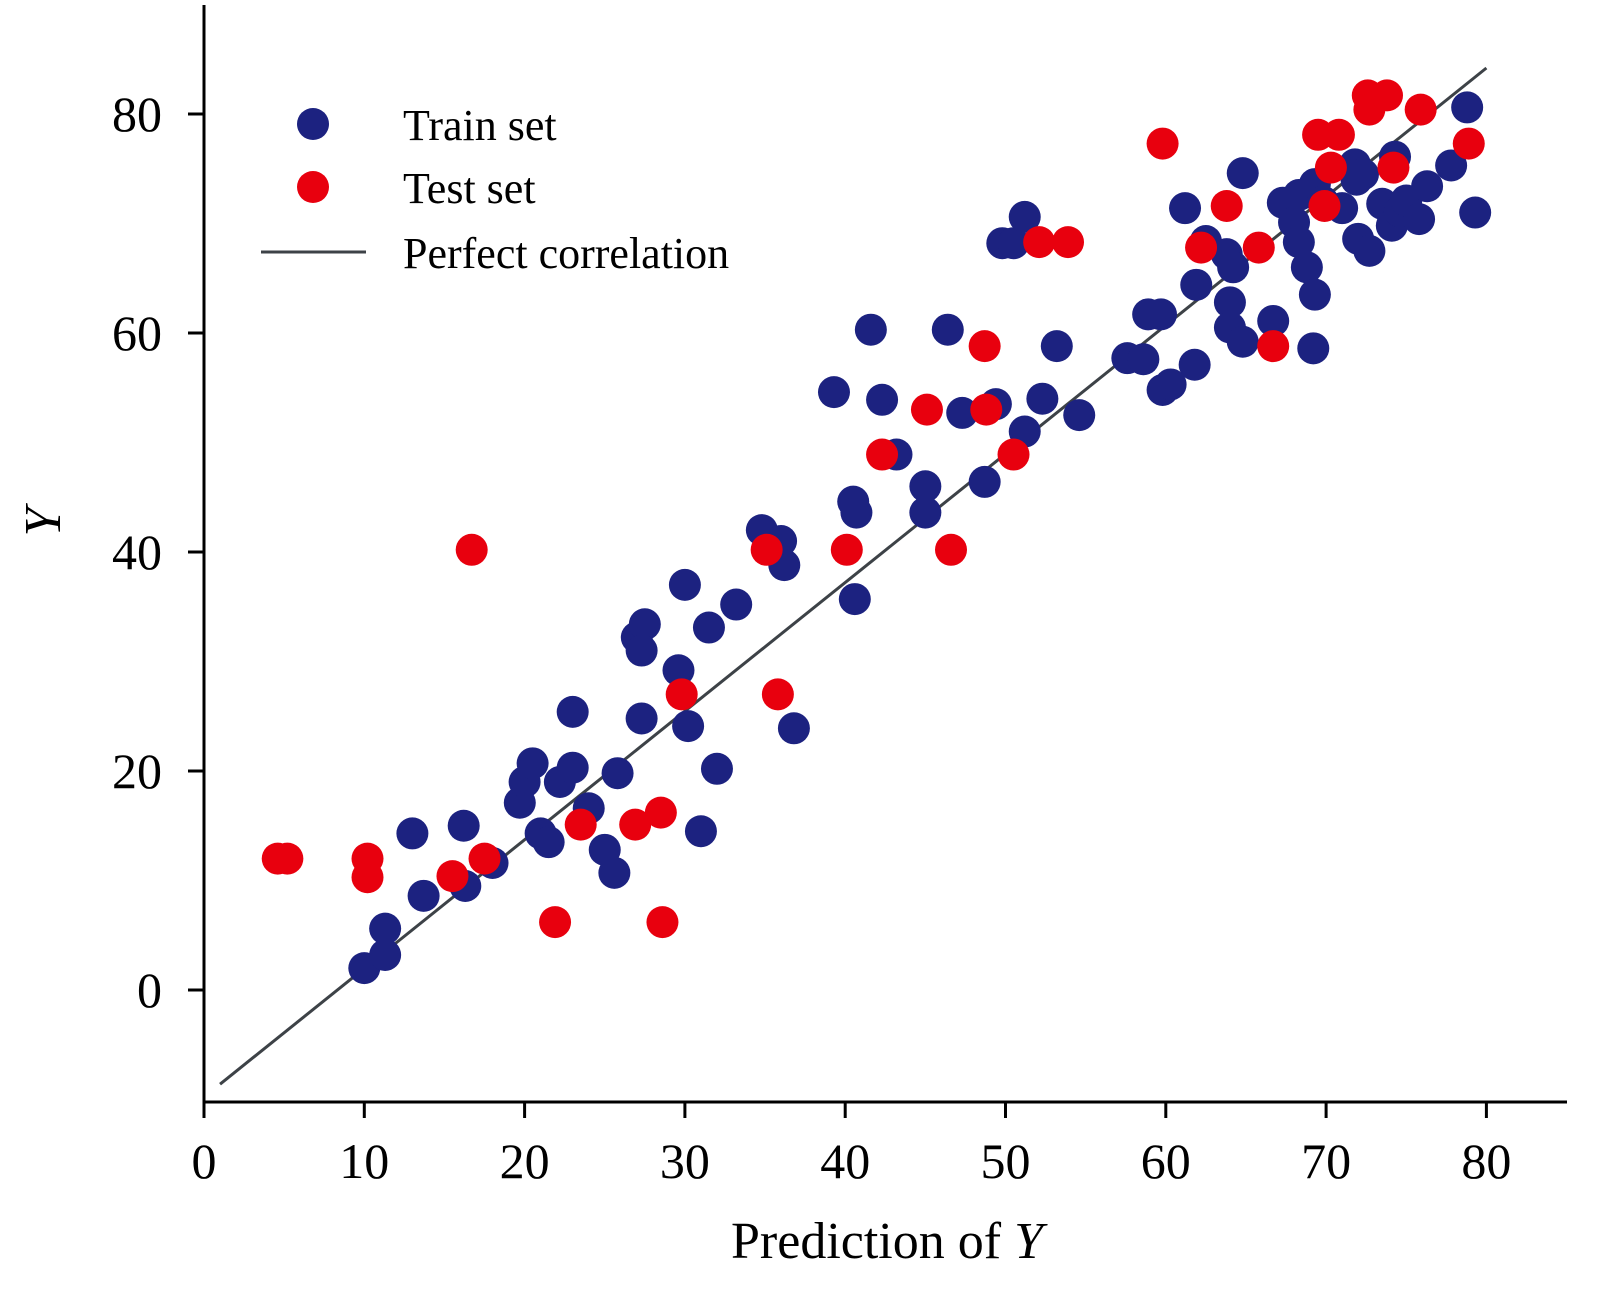  I want to click on y-tick-label: 0, so click(149, 990).